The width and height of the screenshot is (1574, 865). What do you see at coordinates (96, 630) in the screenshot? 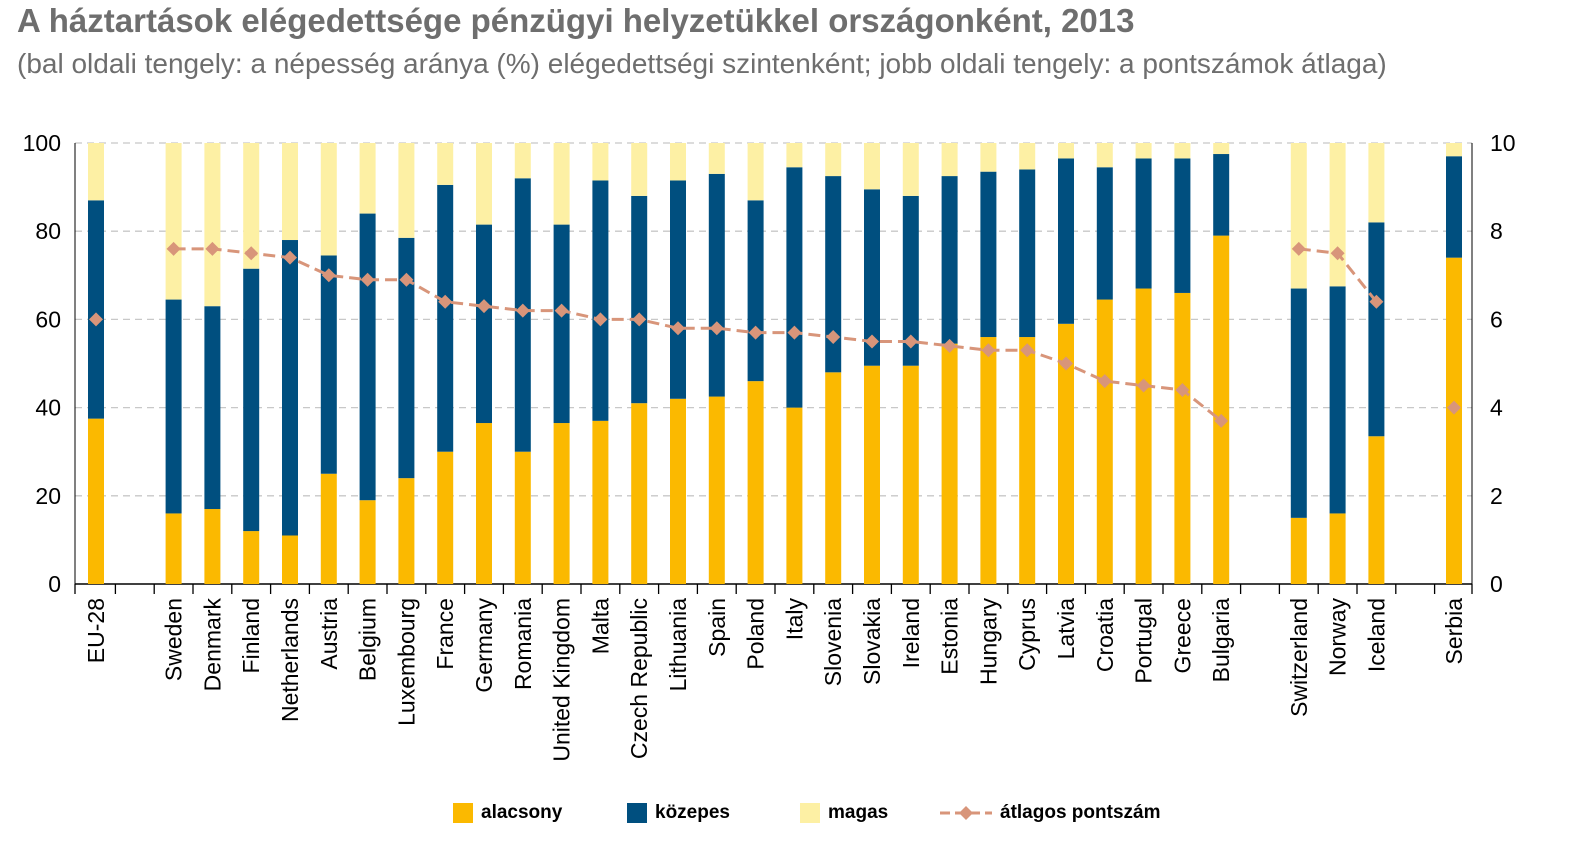
I see `x-category-label: EU-28` at bounding box center [96, 630].